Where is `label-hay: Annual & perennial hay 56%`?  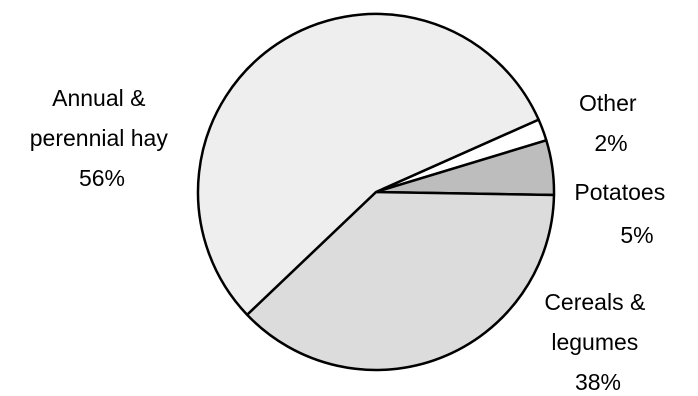 label-hay: Annual & perennial hay 56% is located at coordinates (102, 138).